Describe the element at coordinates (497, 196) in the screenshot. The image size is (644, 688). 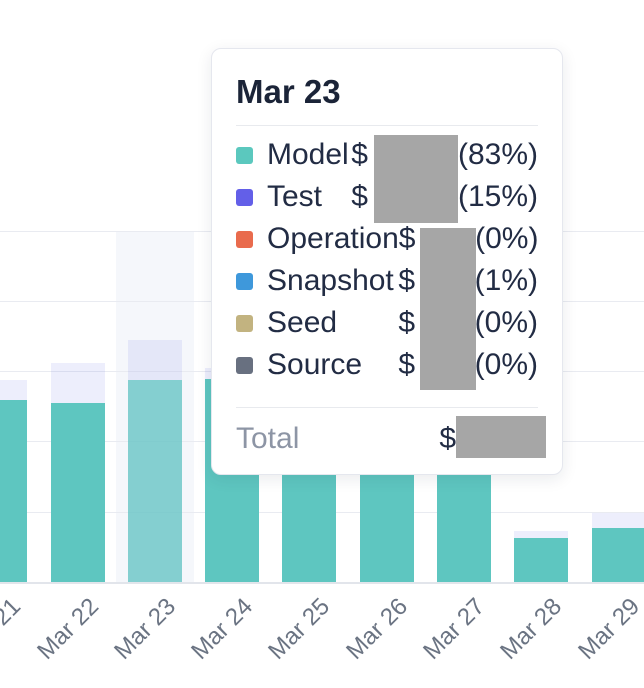
I see `series-percent: (15%)` at that location.